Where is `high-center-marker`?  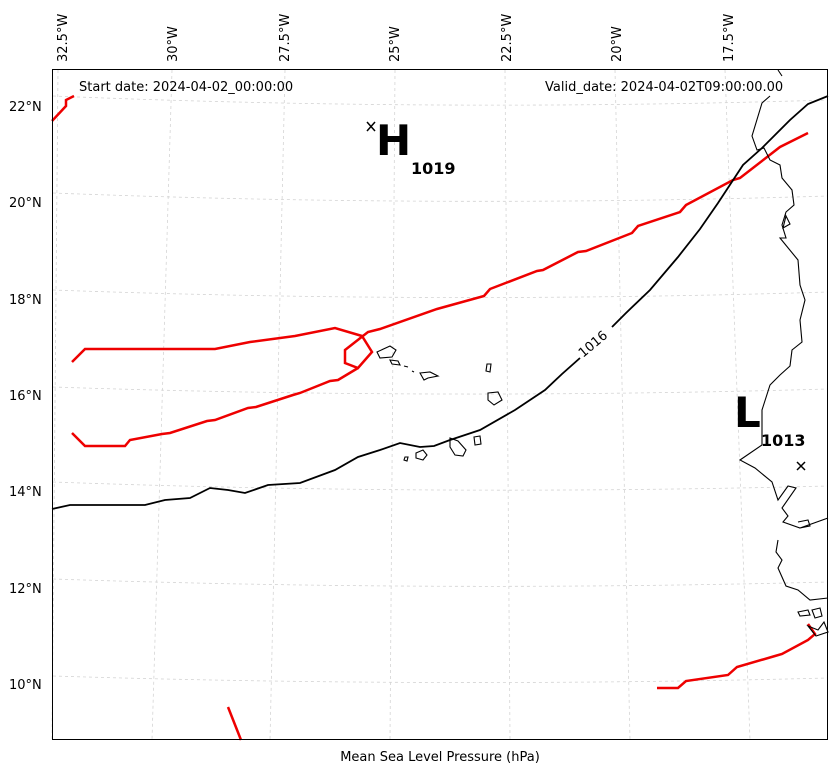 high-center-marker is located at coordinates (371, 126).